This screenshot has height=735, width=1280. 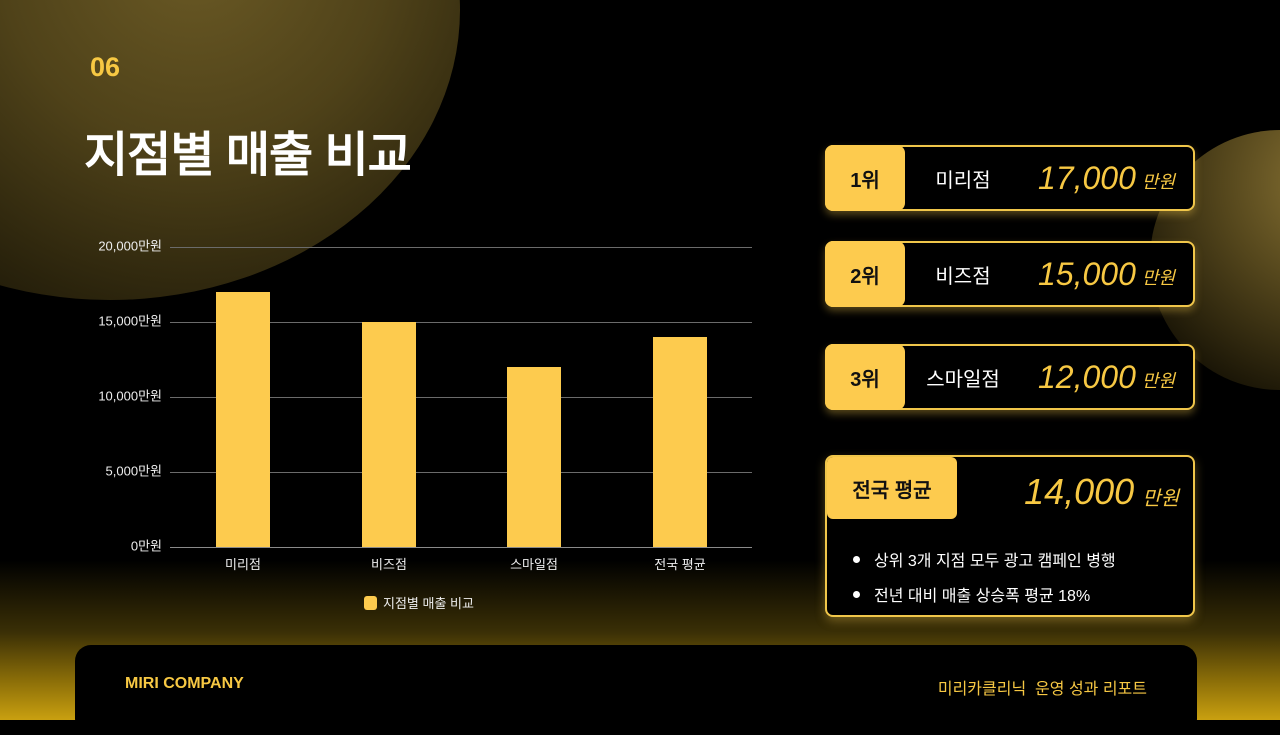 What do you see at coordinates (865, 377) in the screenshot?
I see `rank-badge: 3위` at bounding box center [865, 377].